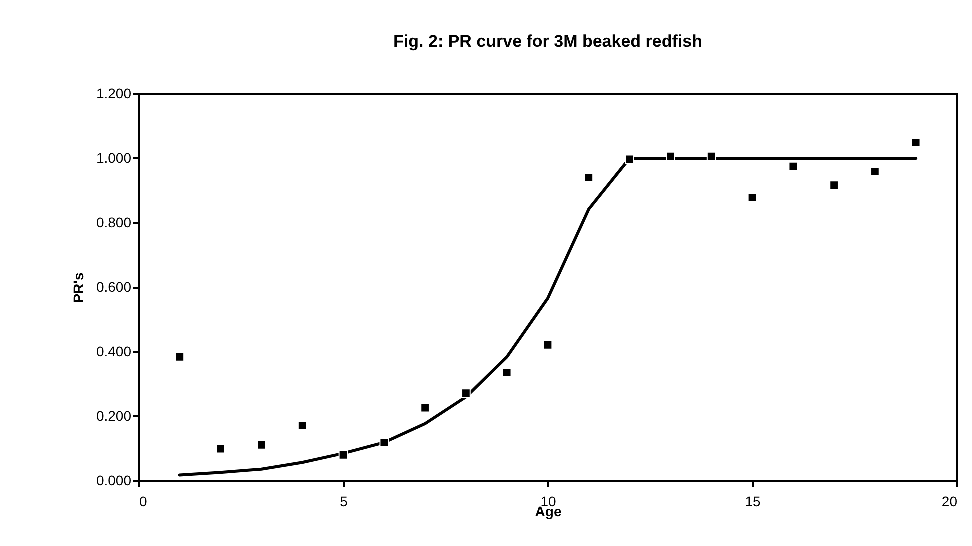  What do you see at coordinates (114, 416) in the screenshot?
I see `y-tick-label: 0.200` at bounding box center [114, 416].